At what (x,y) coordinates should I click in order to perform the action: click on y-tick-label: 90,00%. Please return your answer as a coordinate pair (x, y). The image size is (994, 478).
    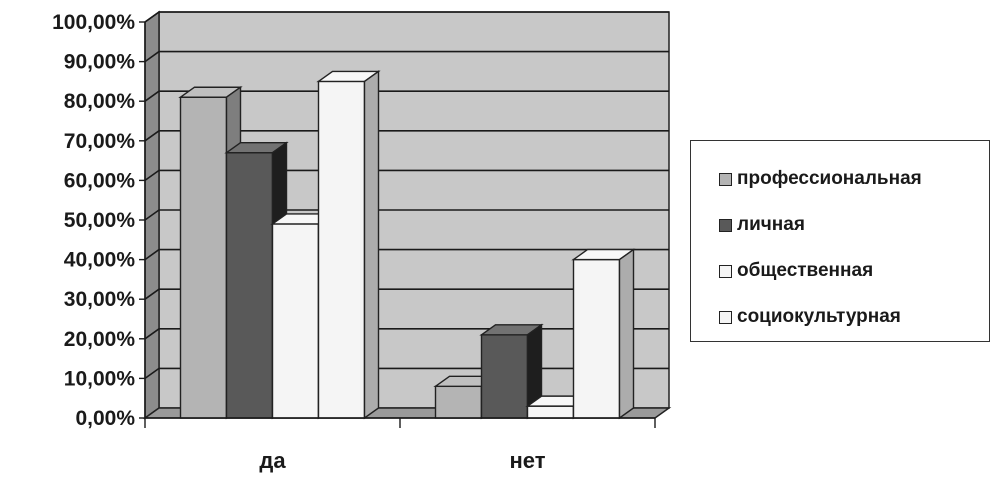
    Looking at the image, I should click on (100, 62).